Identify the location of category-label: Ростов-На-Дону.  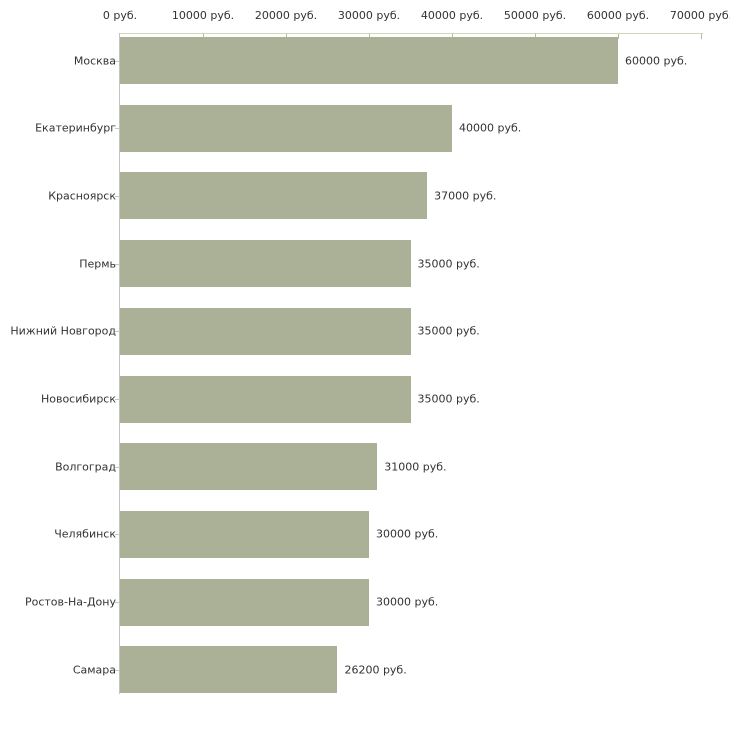
(70, 602).